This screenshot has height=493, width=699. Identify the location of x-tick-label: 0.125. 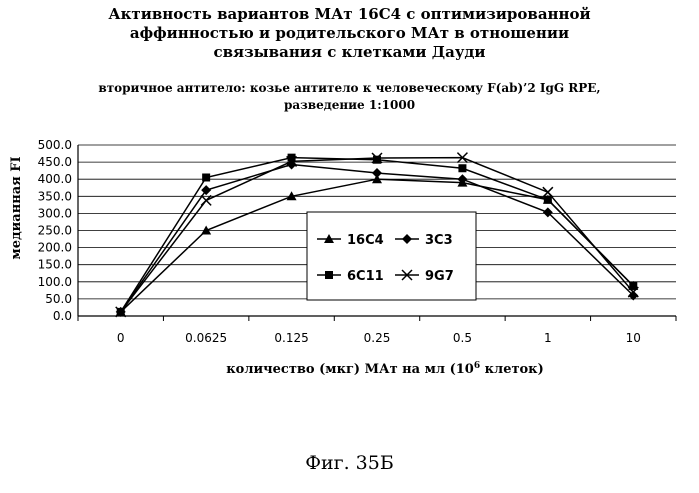
(291, 338).